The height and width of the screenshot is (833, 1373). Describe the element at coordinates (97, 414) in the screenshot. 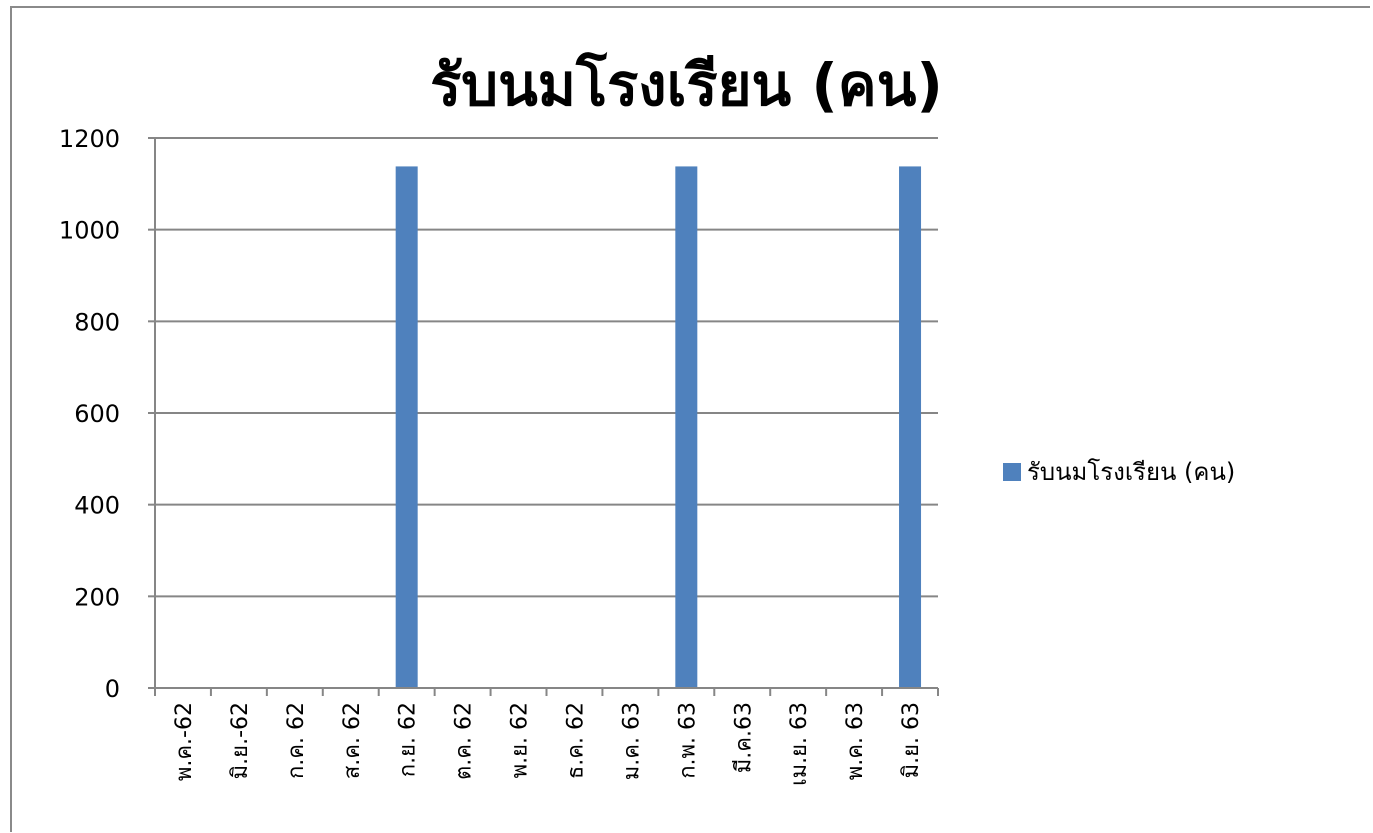

I see `y-tick-label: 600` at that location.